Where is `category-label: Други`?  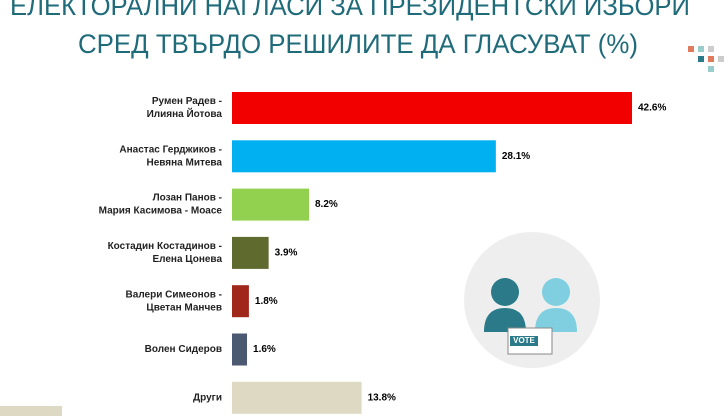 category-label: Други is located at coordinates (207, 397).